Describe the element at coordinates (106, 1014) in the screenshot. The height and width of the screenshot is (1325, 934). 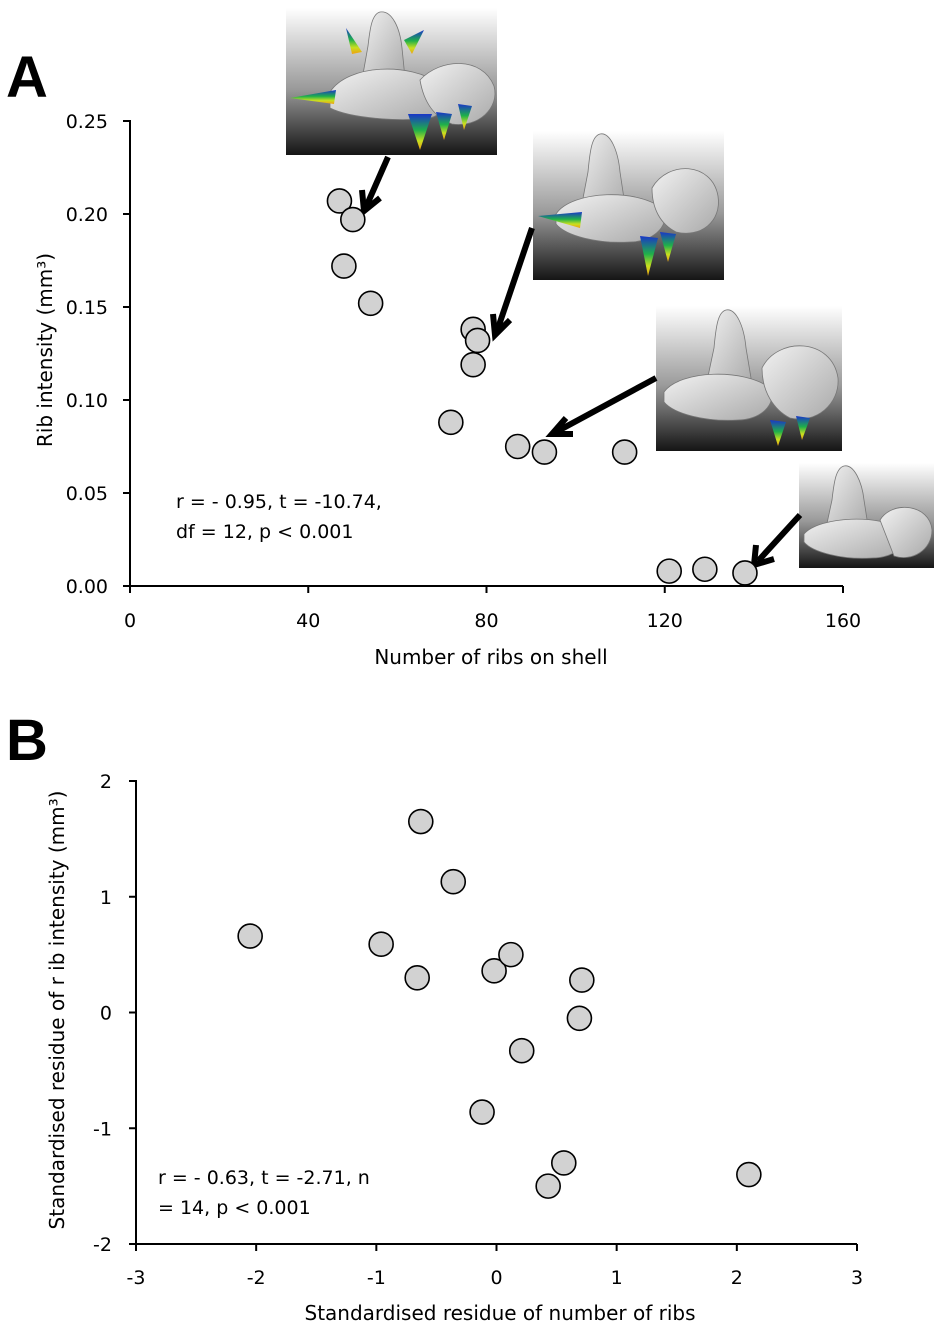
I see `panel-b-y-tick-label: 0` at that location.